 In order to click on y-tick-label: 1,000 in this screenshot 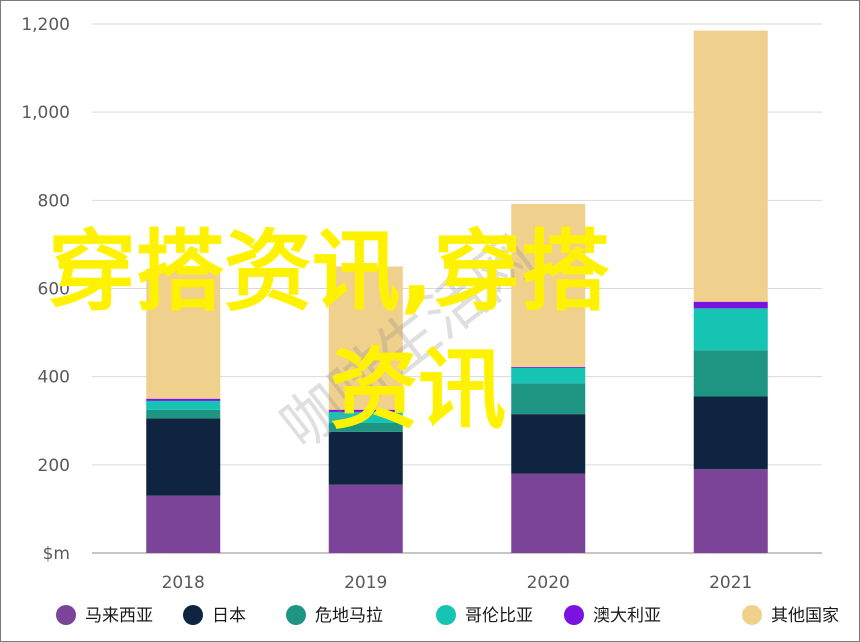, I will do `click(45, 113)`.